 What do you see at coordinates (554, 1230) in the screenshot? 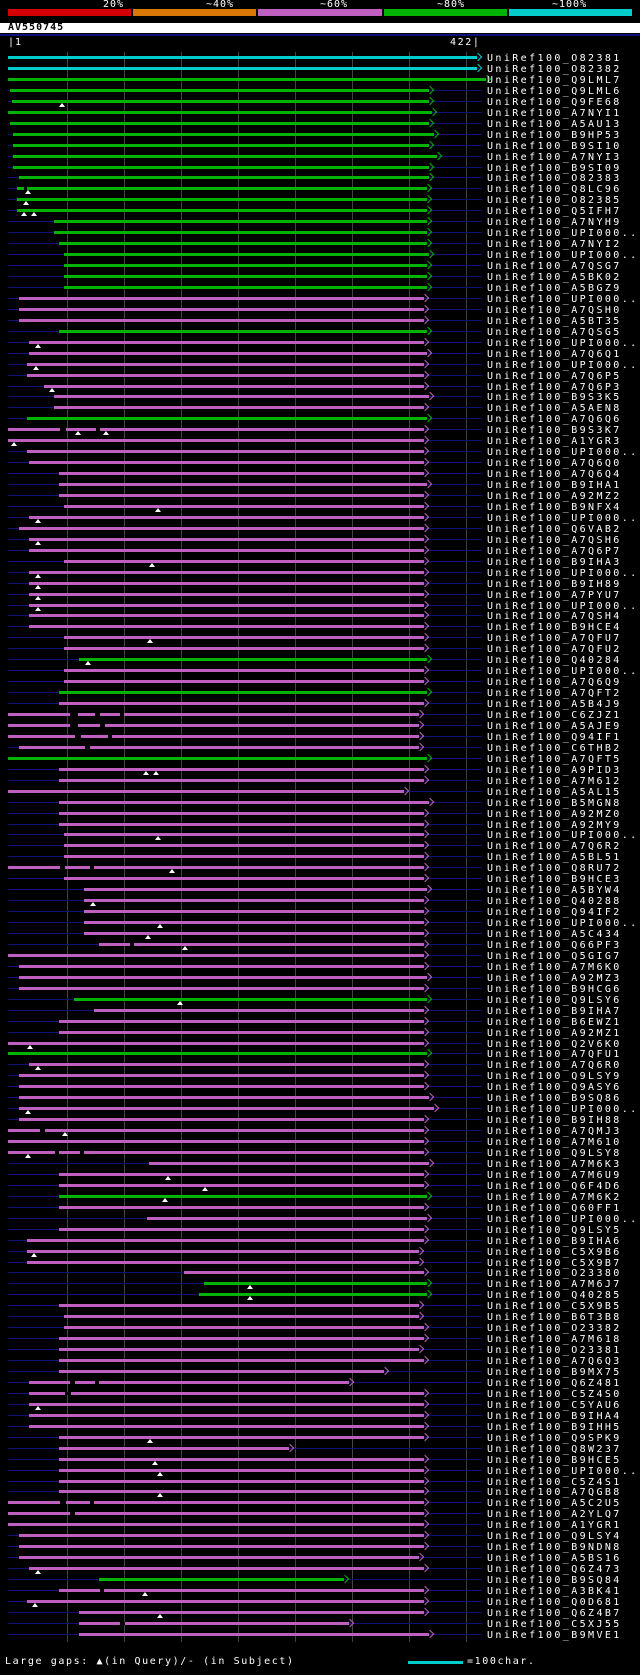
I see `hit-label: UniRef100_Q9LSY5` at bounding box center [554, 1230].